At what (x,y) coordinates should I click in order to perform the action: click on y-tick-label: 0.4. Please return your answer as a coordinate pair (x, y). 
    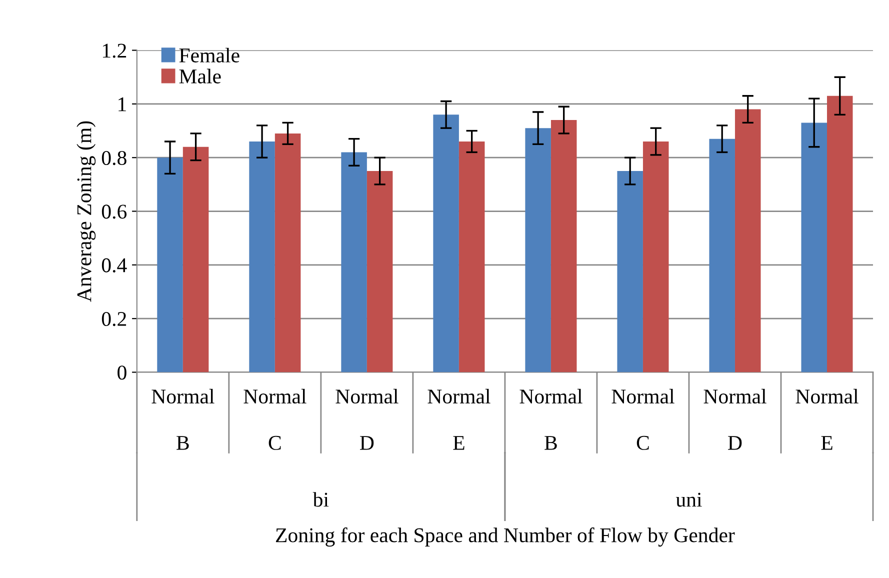
    Looking at the image, I should click on (114, 265).